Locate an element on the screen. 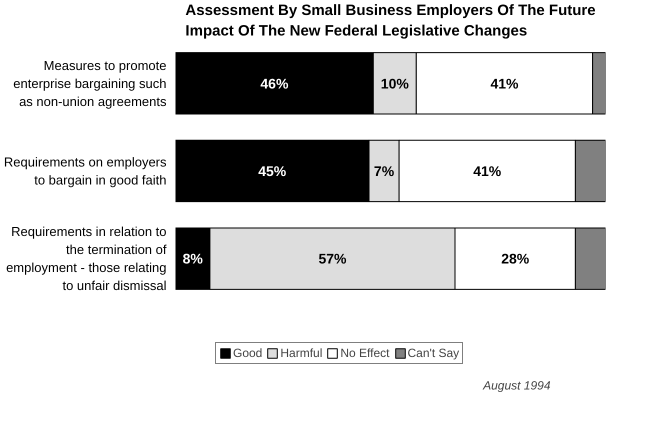 Image resolution: width=647 pixels, height=448 pixels. data-label: 28% is located at coordinates (515, 258).